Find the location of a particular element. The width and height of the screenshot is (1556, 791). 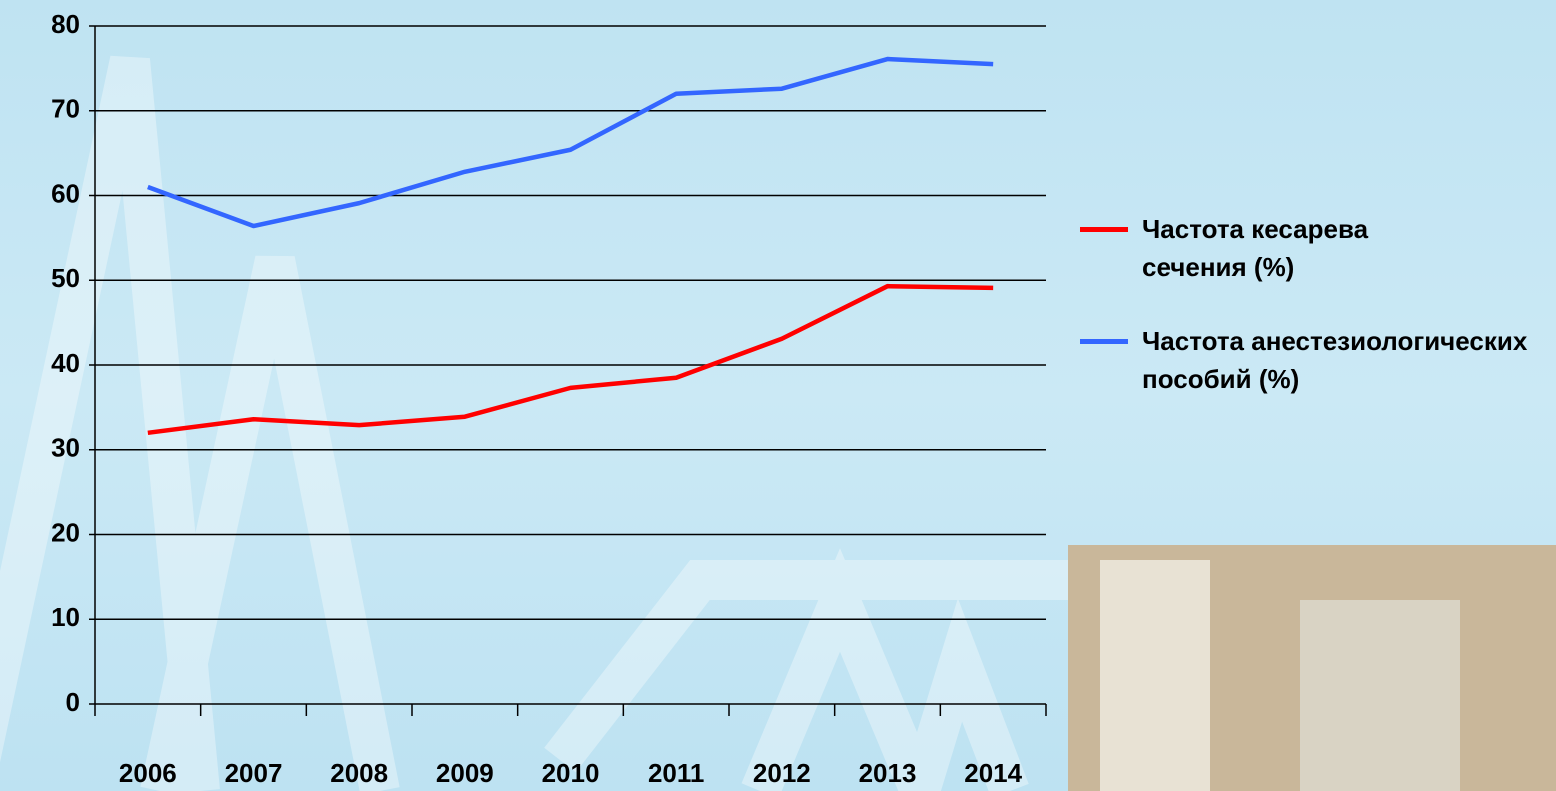

x-tick-label: 2009 is located at coordinates (465, 773).